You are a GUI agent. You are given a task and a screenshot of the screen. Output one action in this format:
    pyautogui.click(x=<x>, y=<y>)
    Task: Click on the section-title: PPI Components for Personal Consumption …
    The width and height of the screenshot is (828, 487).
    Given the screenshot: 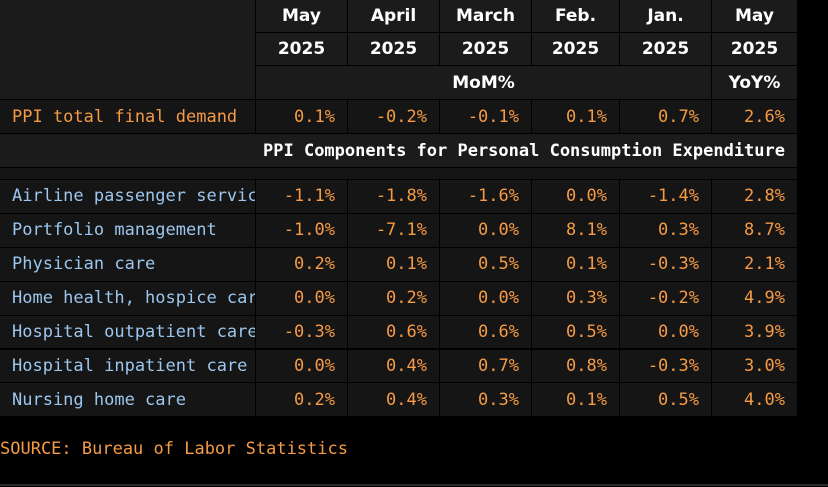 What is the action you would take?
    pyautogui.click(x=398, y=150)
    